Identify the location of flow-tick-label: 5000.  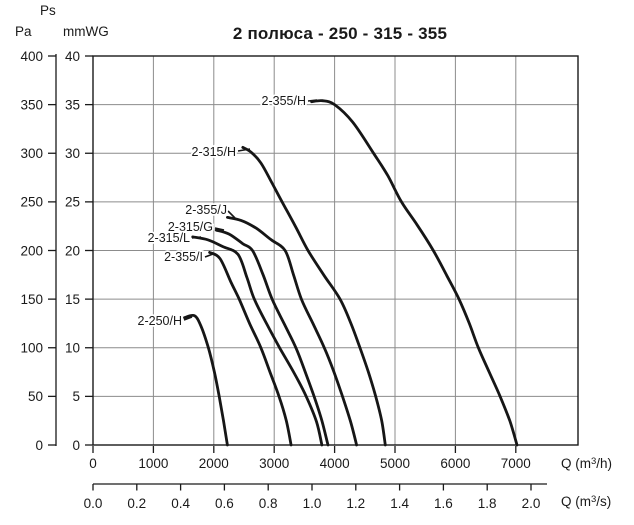
(395, 463).